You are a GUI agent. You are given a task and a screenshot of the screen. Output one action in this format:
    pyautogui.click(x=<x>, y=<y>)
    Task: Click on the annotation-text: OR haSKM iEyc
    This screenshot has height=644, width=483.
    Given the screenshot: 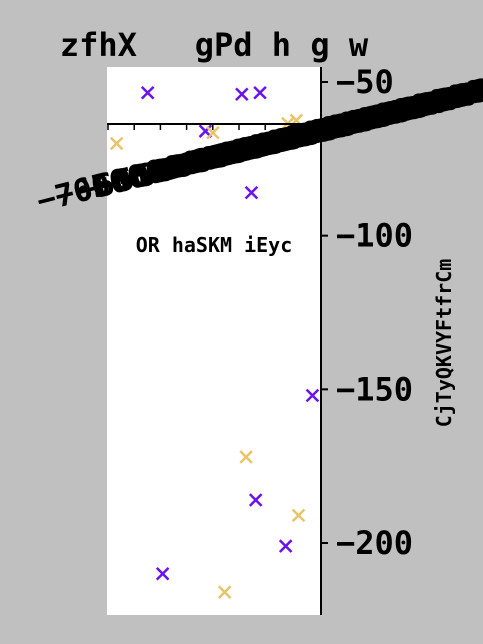 What is the action you would take?
    pyautogui.click(x=214, y=245)
    